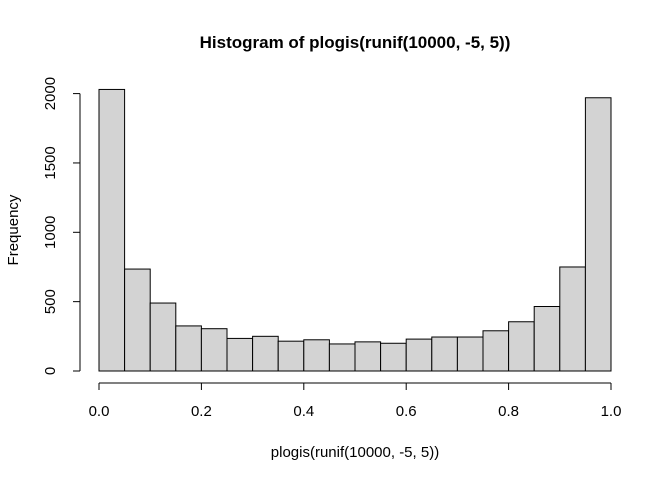  What do you see at coordinates (50, 232) in the screenshot?
I see `y-tick-label: 1000` at bounding box center [50, 232].